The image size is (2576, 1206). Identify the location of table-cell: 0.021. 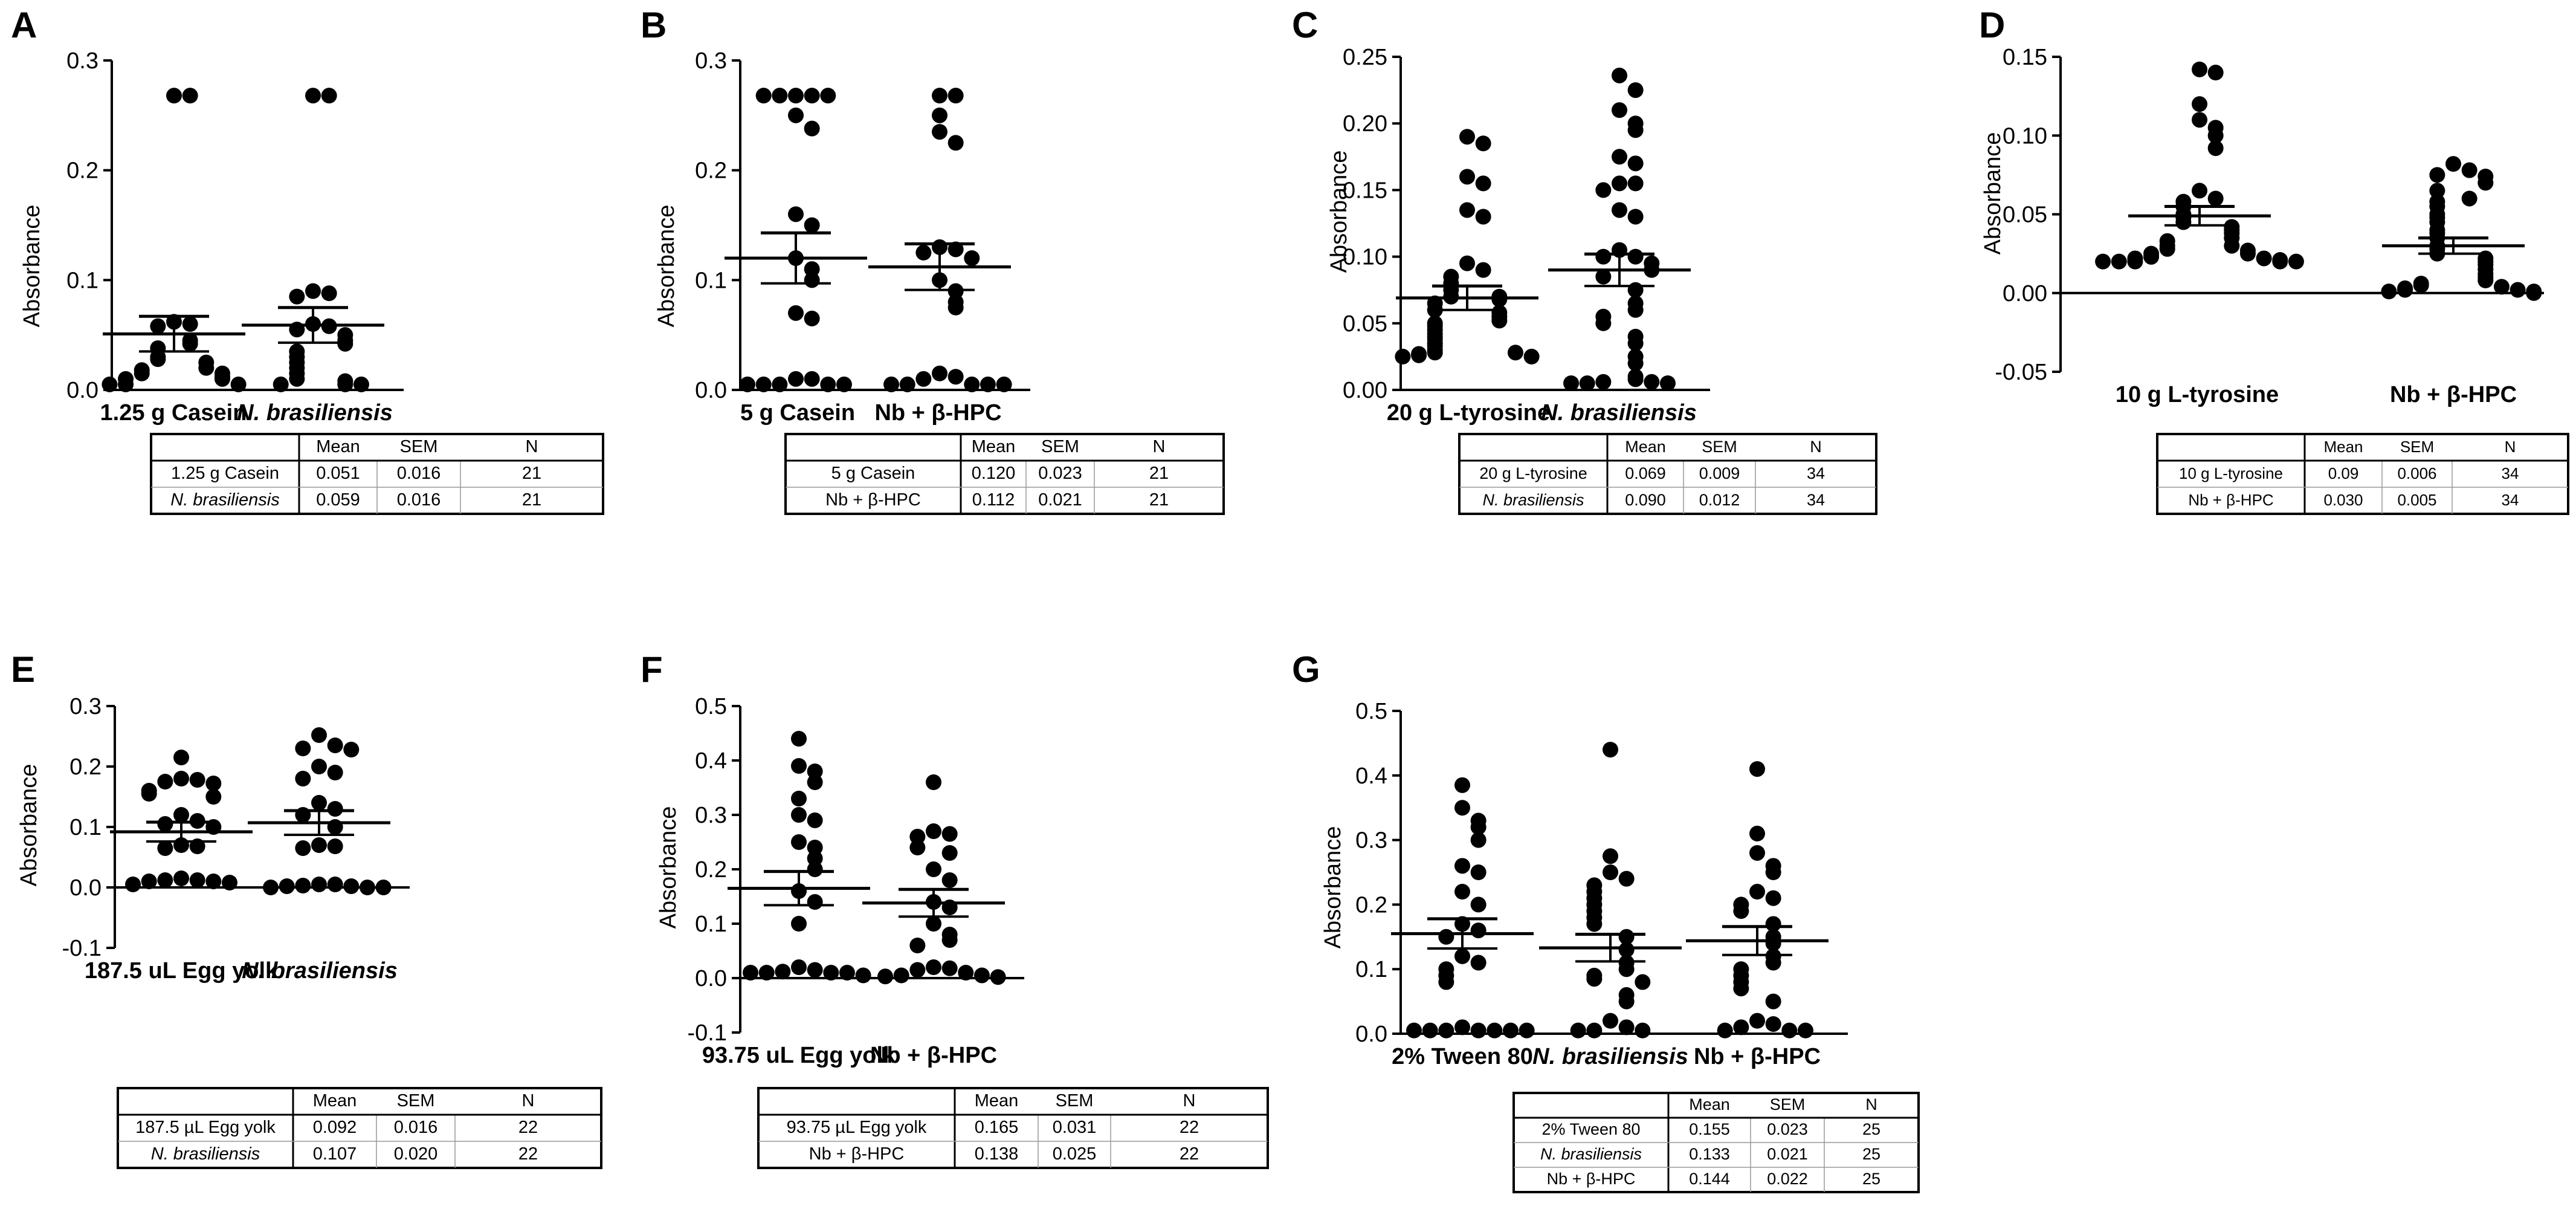
(1060, 500).